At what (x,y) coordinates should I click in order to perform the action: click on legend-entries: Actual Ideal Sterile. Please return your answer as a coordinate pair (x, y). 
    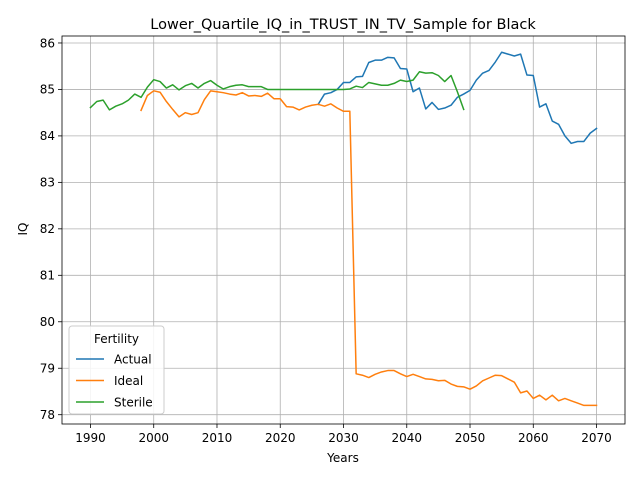
    Looking at the image, I should click on (114, 380).